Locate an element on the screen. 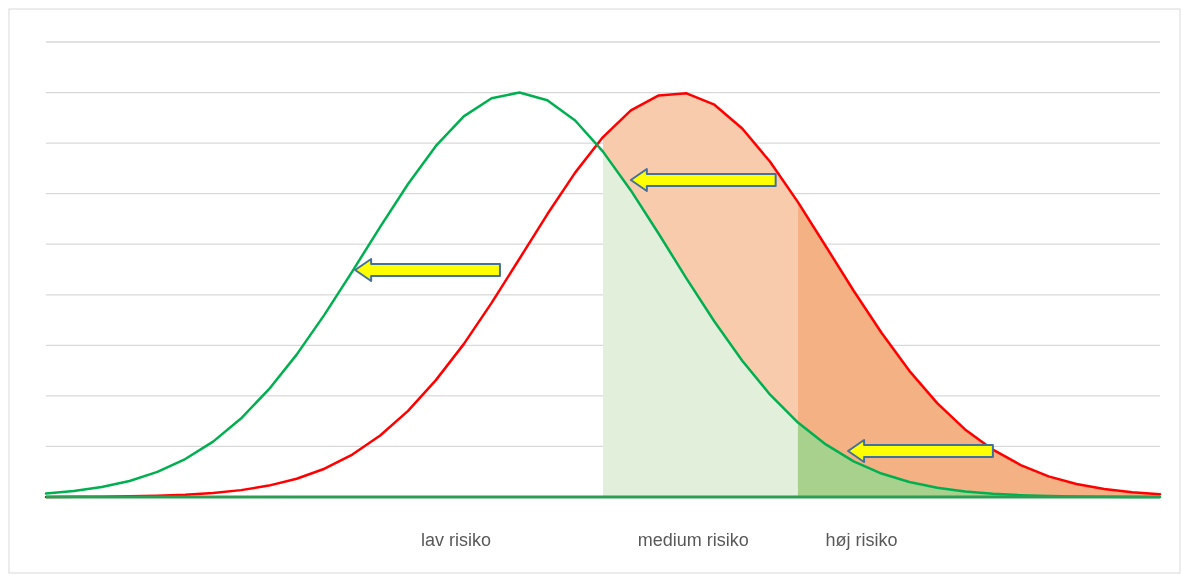 Image resolution: width=1182 pixels, height=575 pixels. text: lav risiko is located at coordinates (455, 540).